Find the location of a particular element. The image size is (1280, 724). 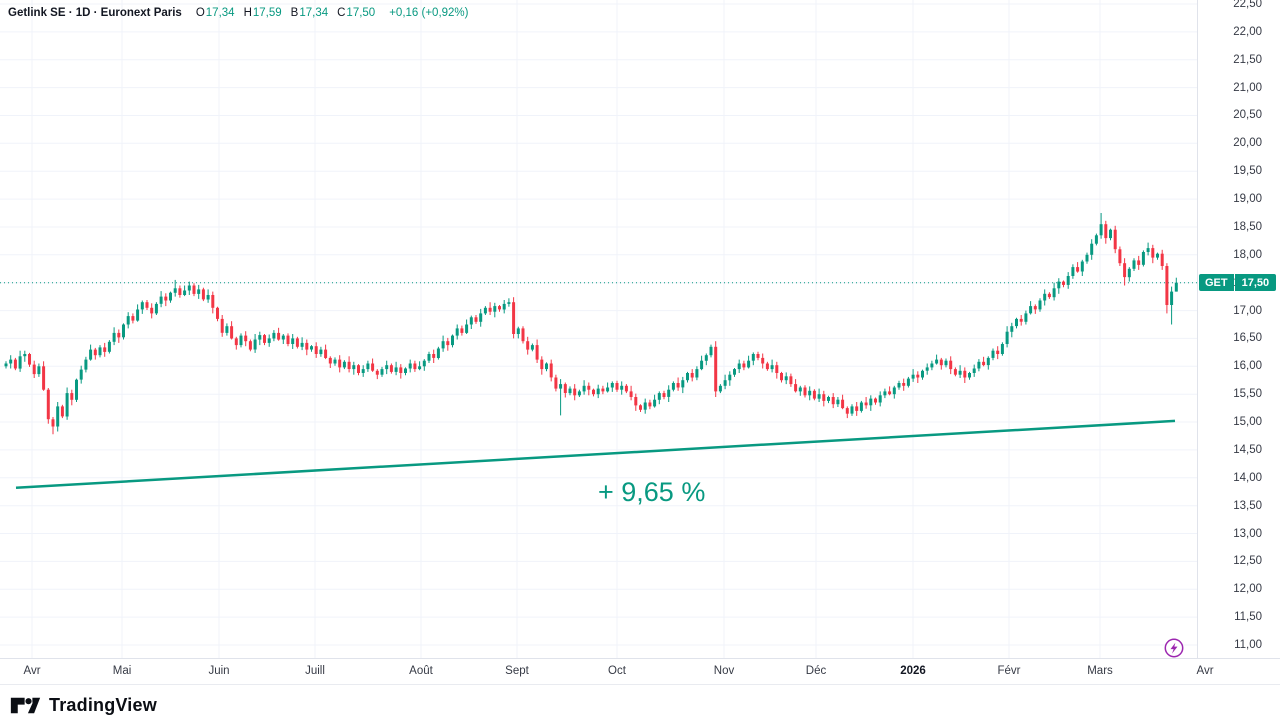

tradingview-logo: TradingView is located at coordinates (83, 705).